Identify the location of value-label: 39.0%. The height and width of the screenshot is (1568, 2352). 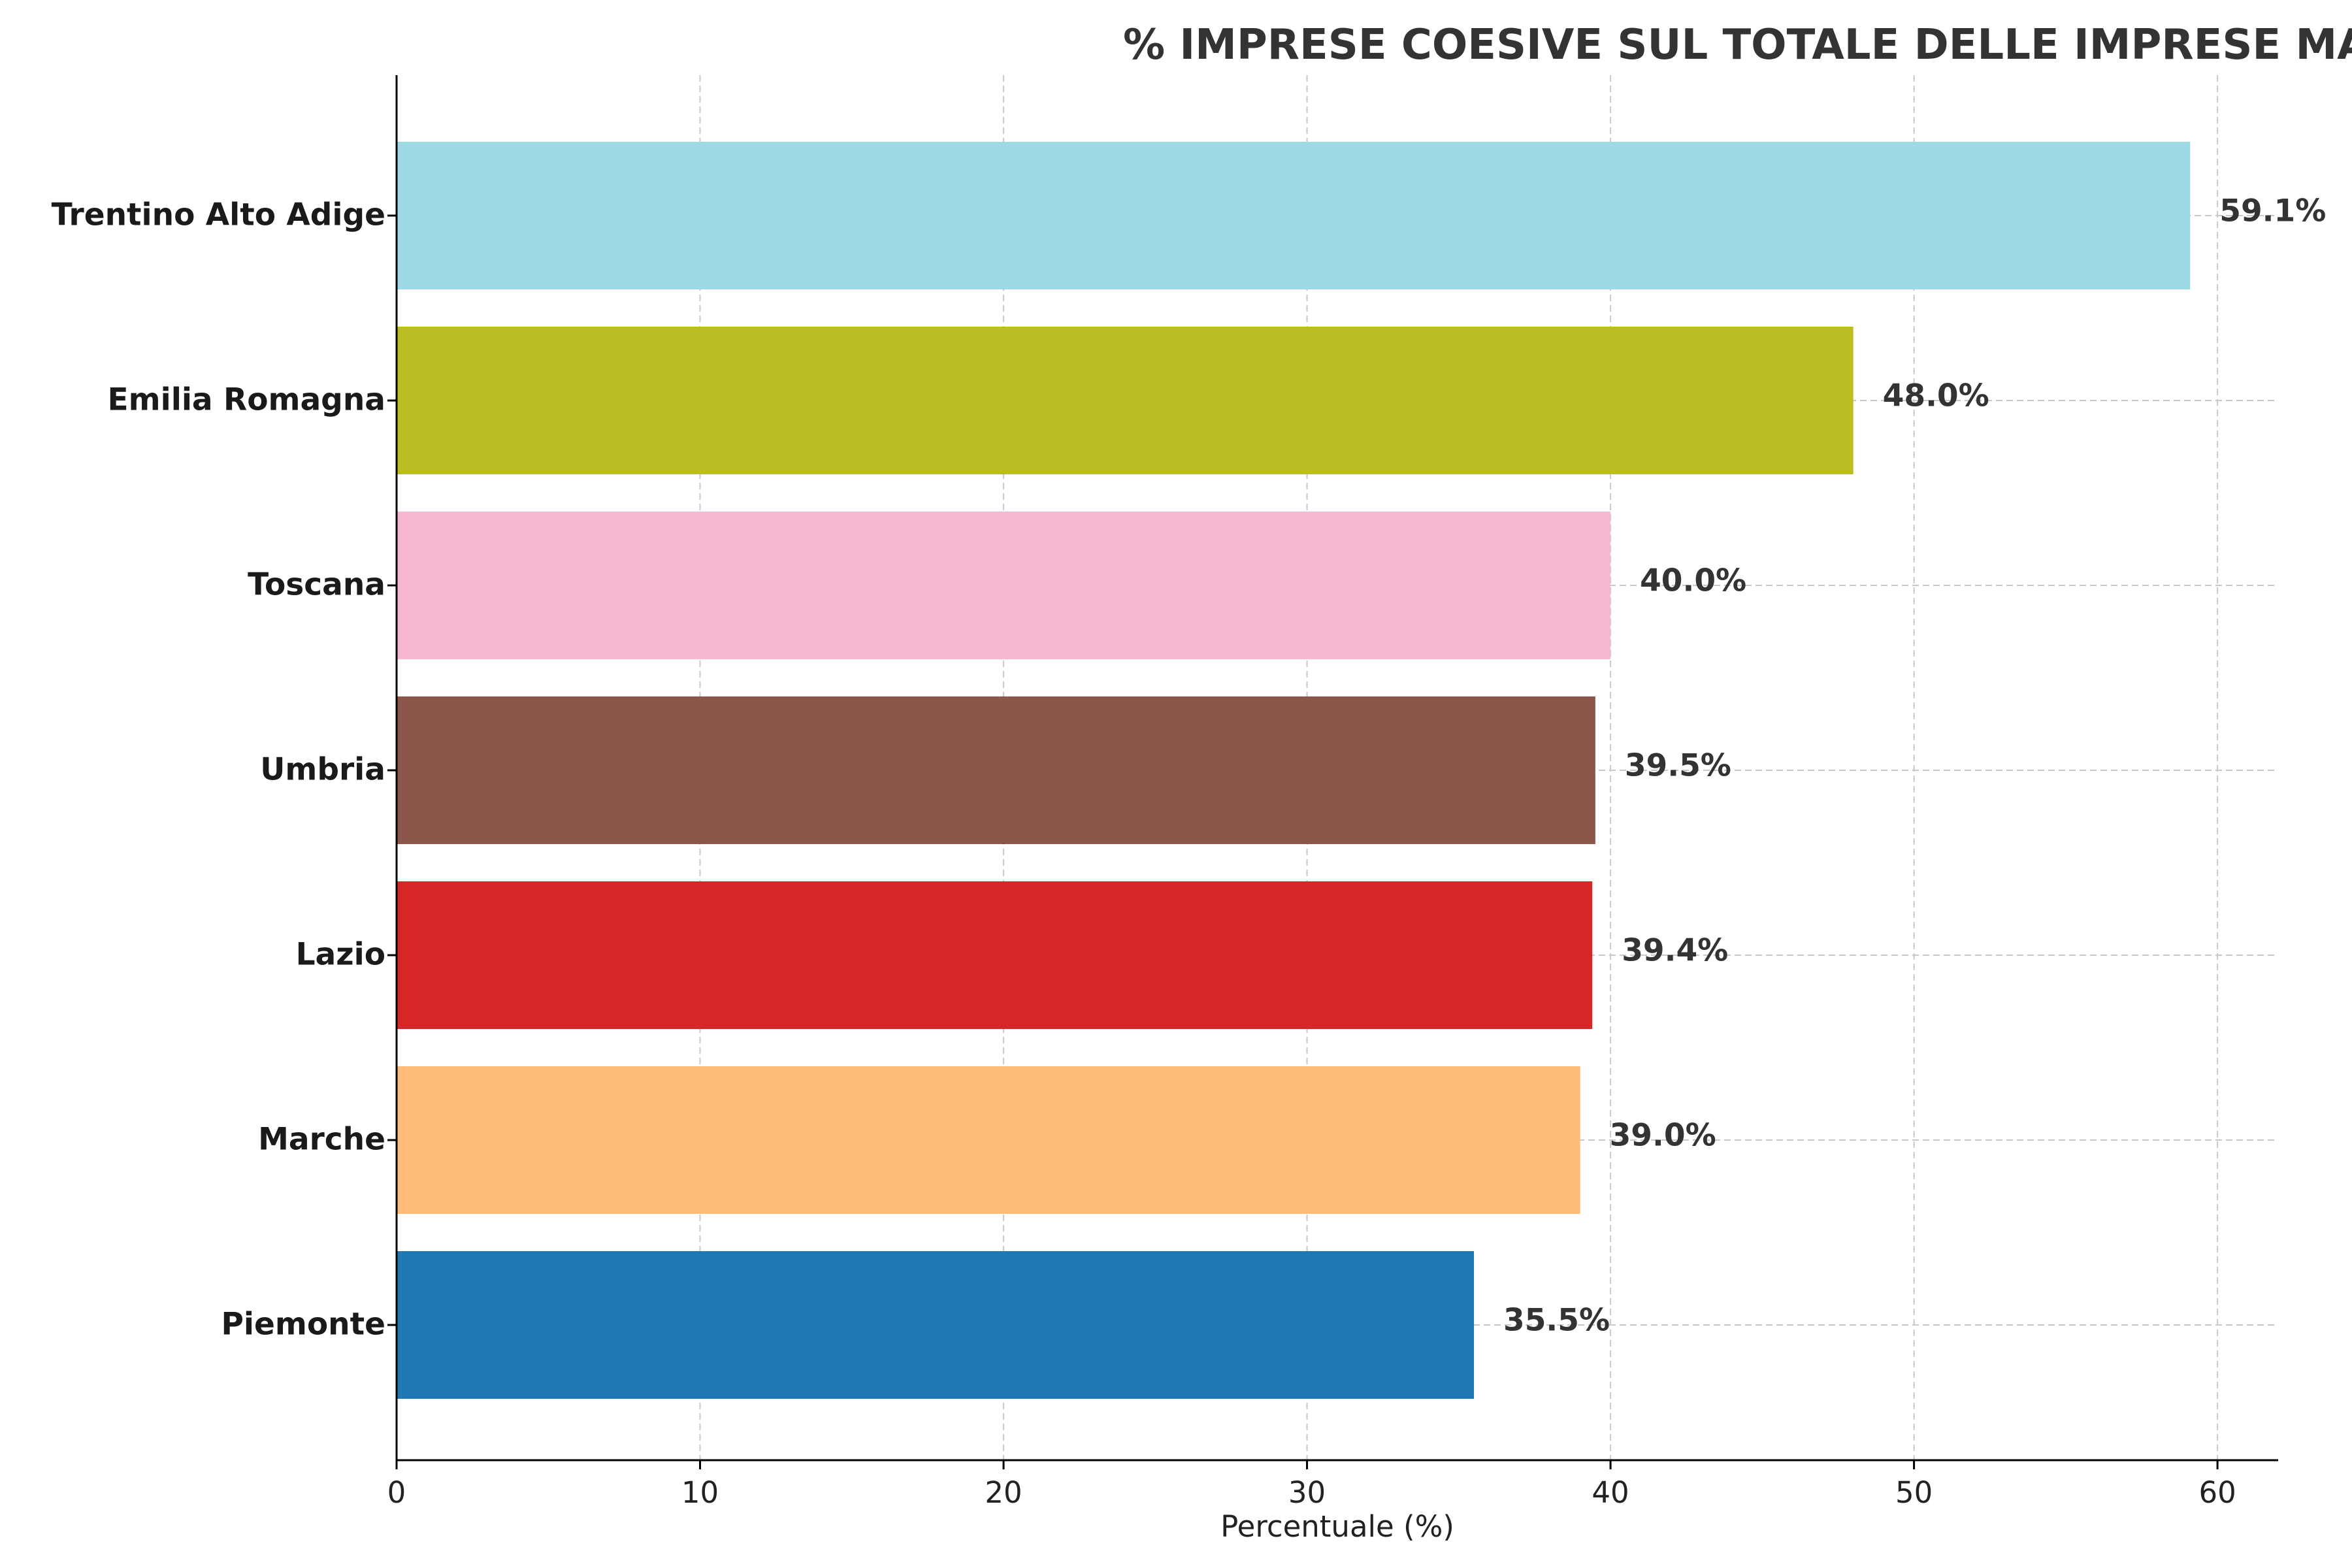
(1663, 1136).